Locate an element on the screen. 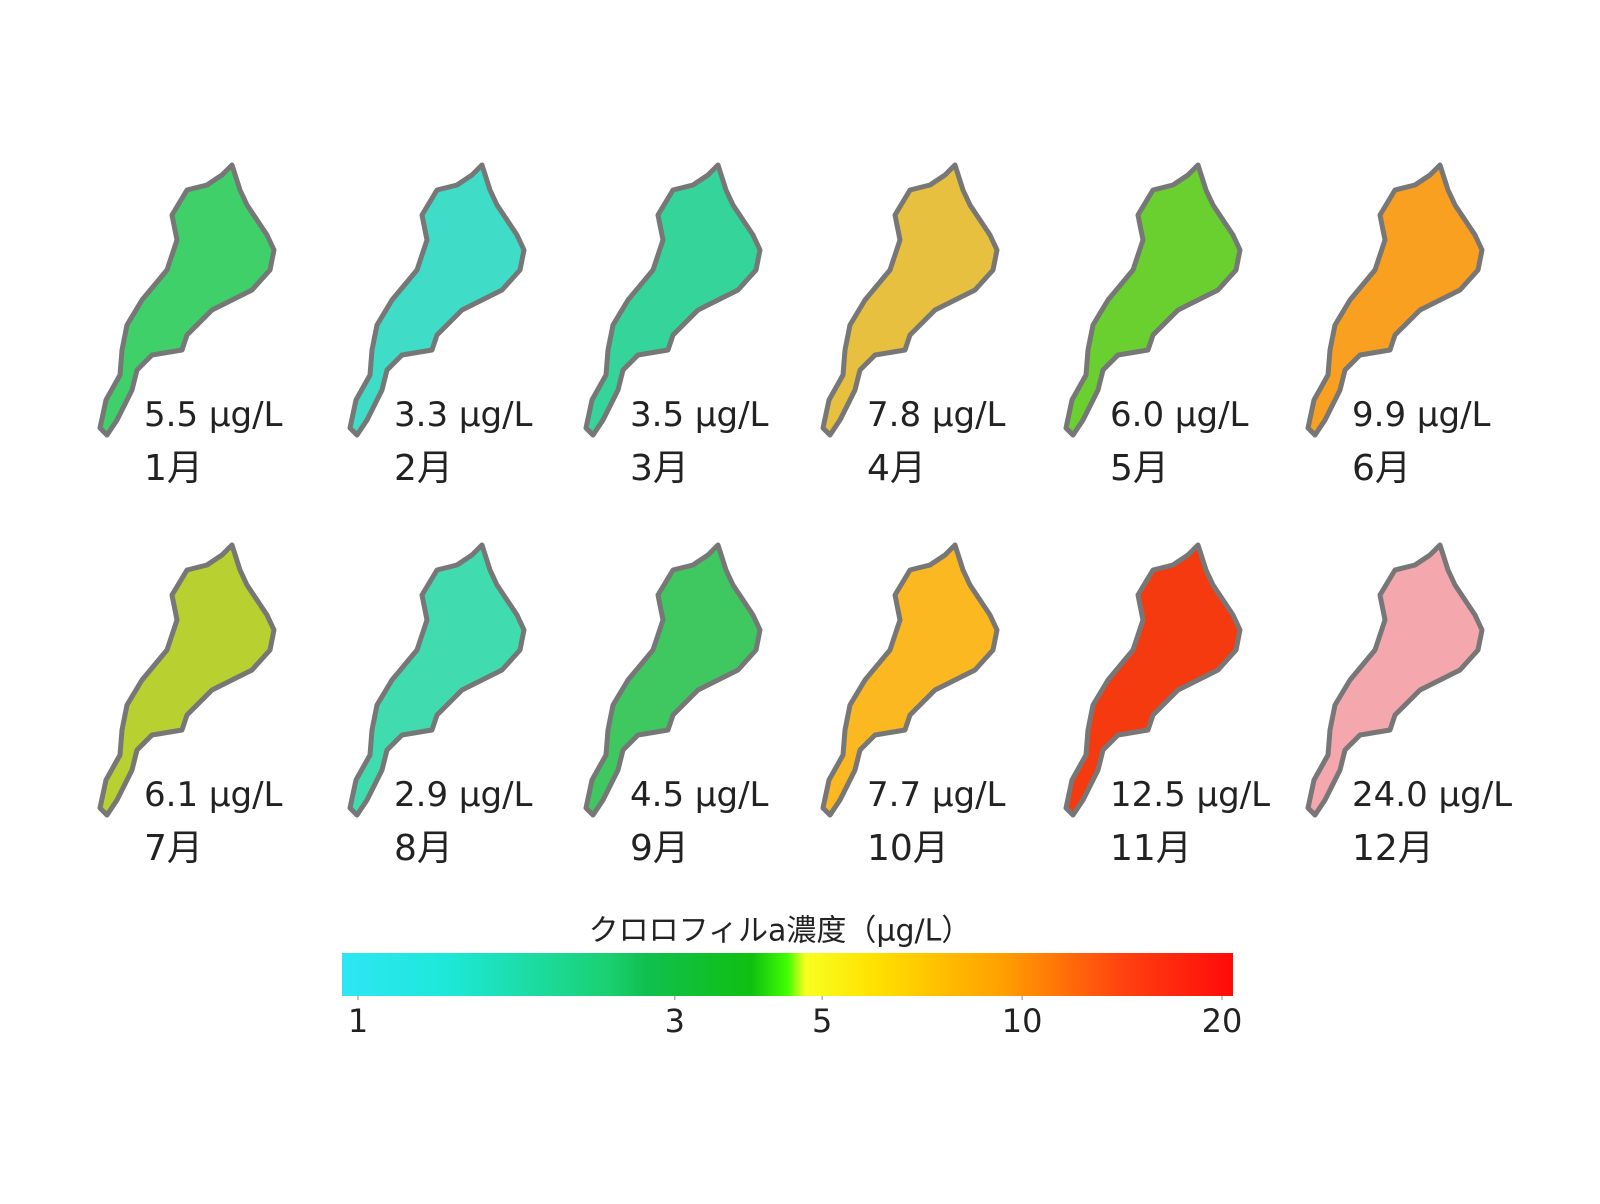 The height and width of the screenshot is (1204, 1600). lake-panel: 7.8 μg/L 4月 is located at coordinates (913, 325).